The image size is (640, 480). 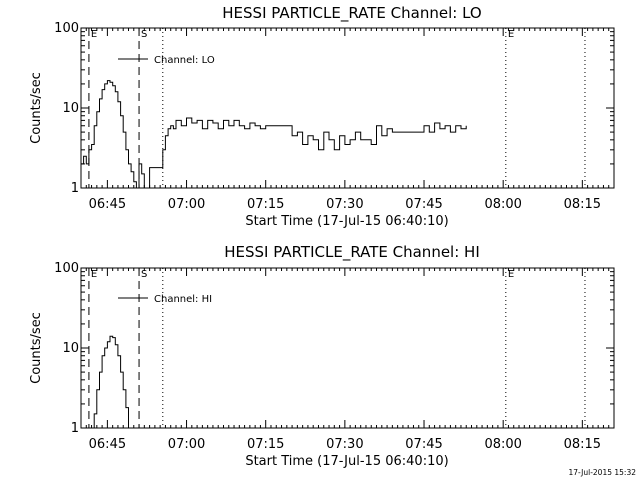 What do you see at coordinates (602, 472) in the screenshot?
I see `footer-timestamp: 17-Jul-2015 15:32` at bounding box center [602, 472].